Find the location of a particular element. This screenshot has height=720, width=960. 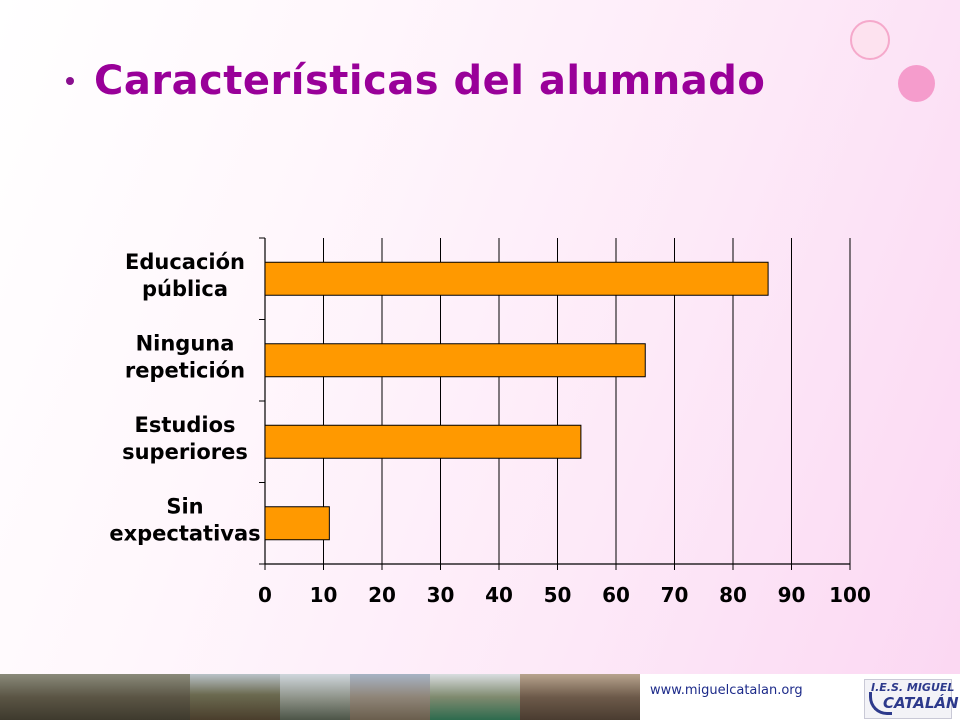

category-label: expectativas is located at coordinates (184, 533).